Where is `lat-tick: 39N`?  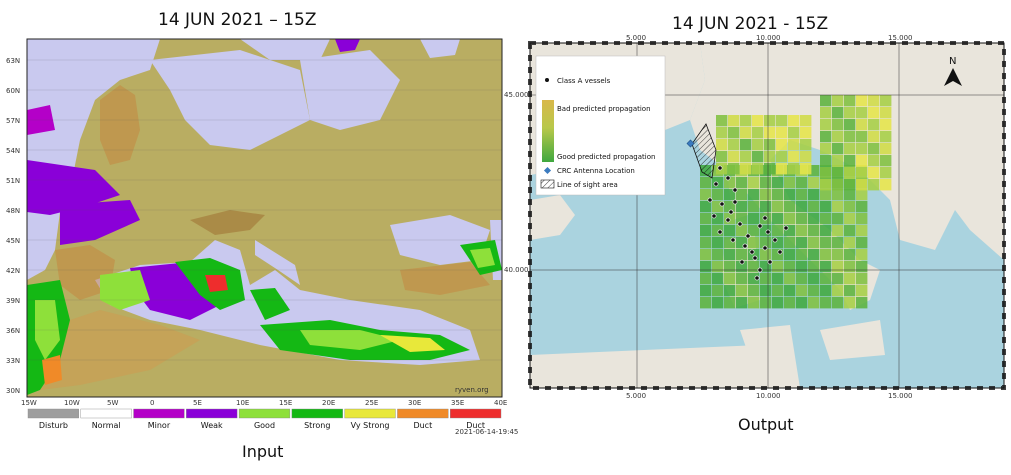 lat-tick: 39N is located at coordinates (13, 301).